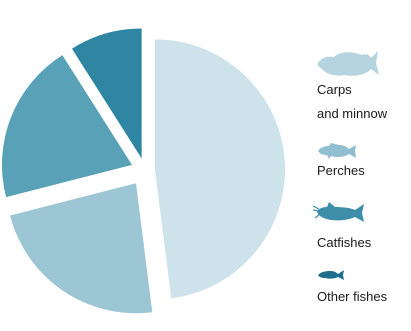 The height and width of the screenshot is (331, 411). What do you see at coordinates (341, 170) in the screenshot?
I see `legend-label-perches: Perches` at bounding box center [341, 170].